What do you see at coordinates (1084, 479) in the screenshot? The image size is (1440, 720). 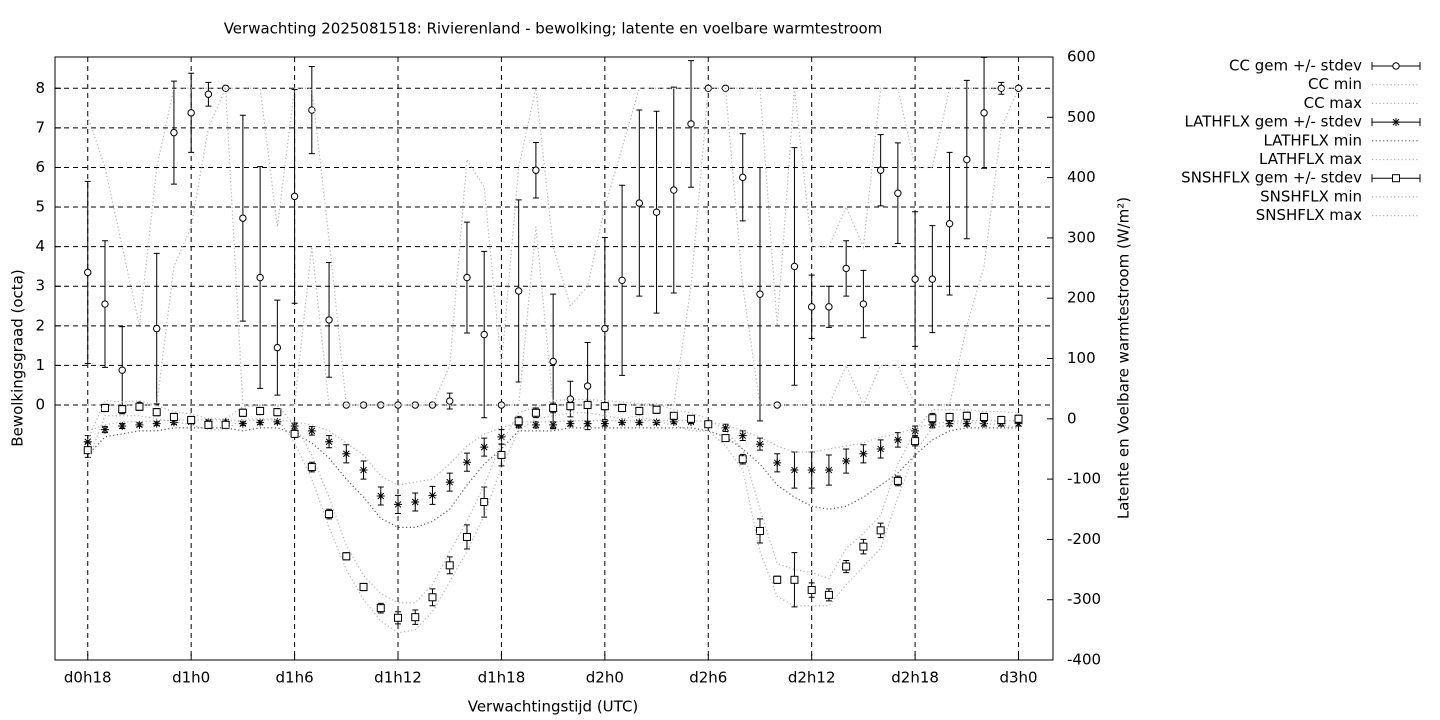 I see `y2-tick-label: -100` at bounding box center [1084, 479].